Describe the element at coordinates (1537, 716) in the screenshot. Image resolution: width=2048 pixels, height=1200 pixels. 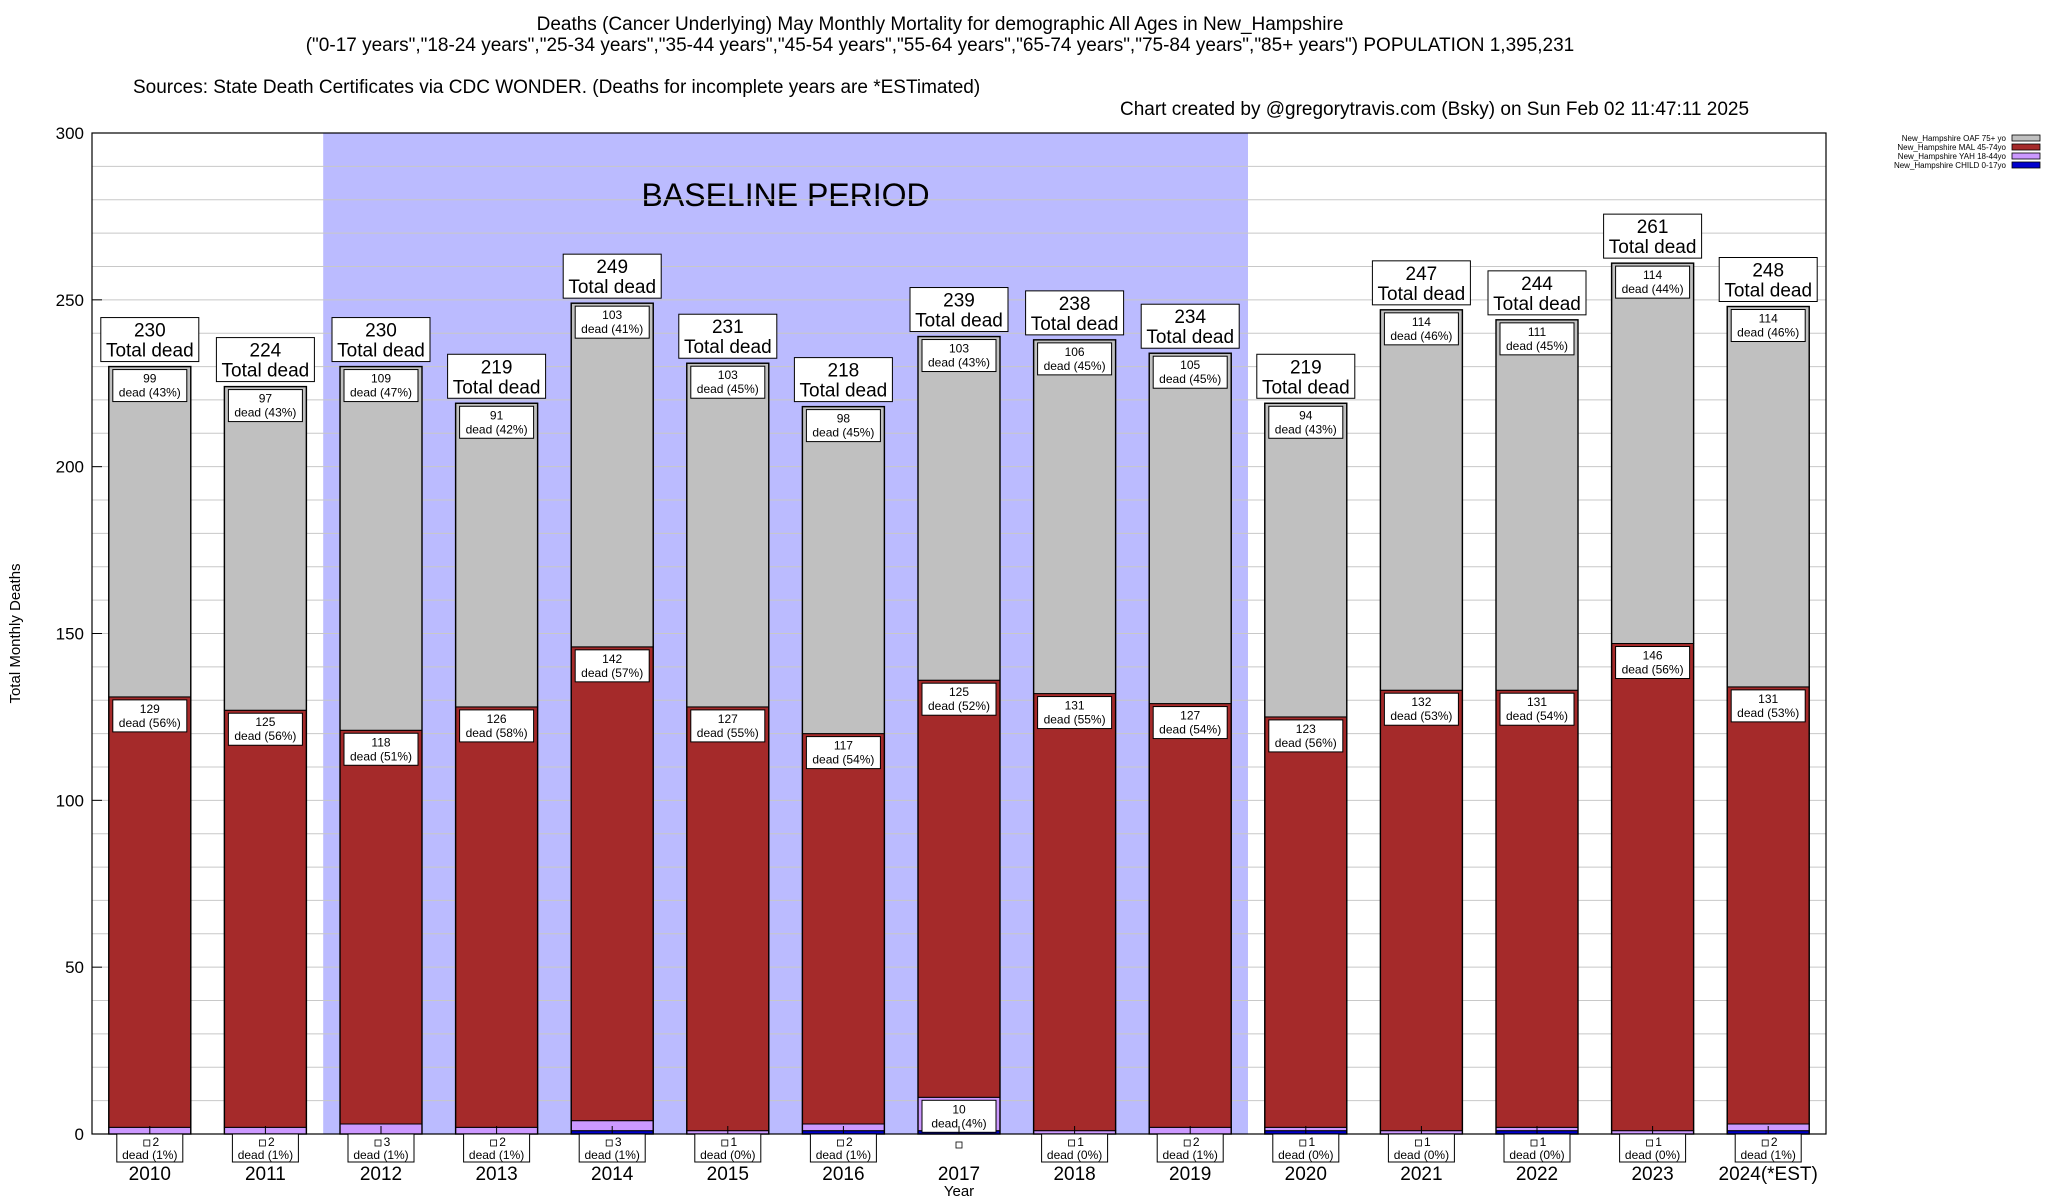
I see `data-label-pct: dead (54%)` at that location.